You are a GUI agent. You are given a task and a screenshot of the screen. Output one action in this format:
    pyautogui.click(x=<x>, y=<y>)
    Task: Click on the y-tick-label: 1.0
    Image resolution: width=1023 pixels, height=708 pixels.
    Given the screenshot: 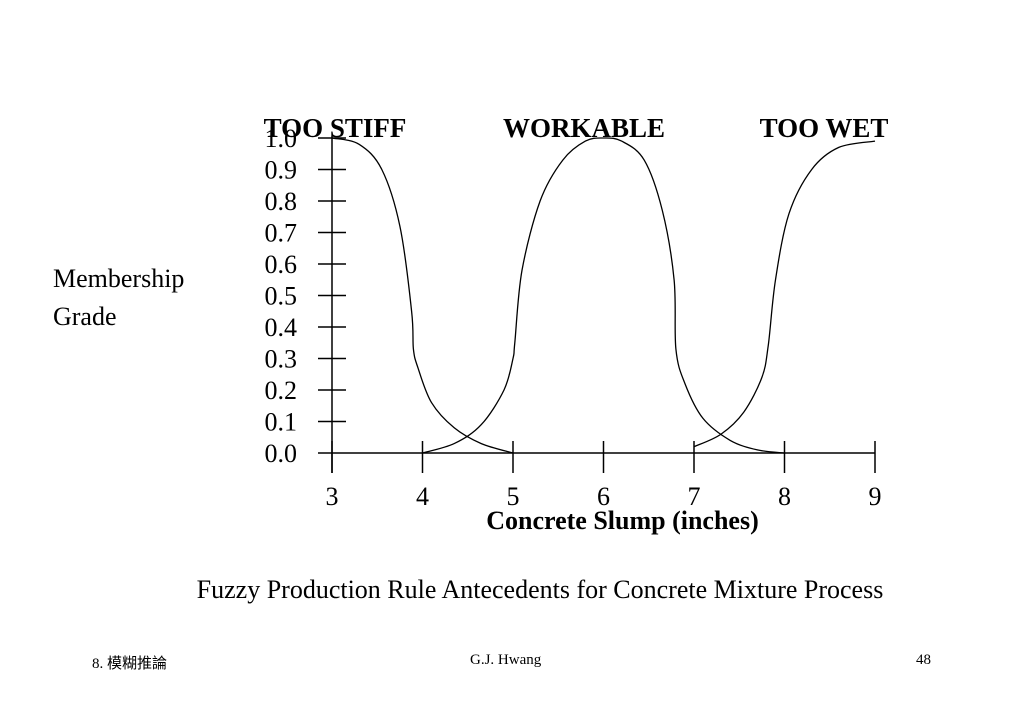 What is the action you would take?
    pyautogui.click(x=281, y=138)
    